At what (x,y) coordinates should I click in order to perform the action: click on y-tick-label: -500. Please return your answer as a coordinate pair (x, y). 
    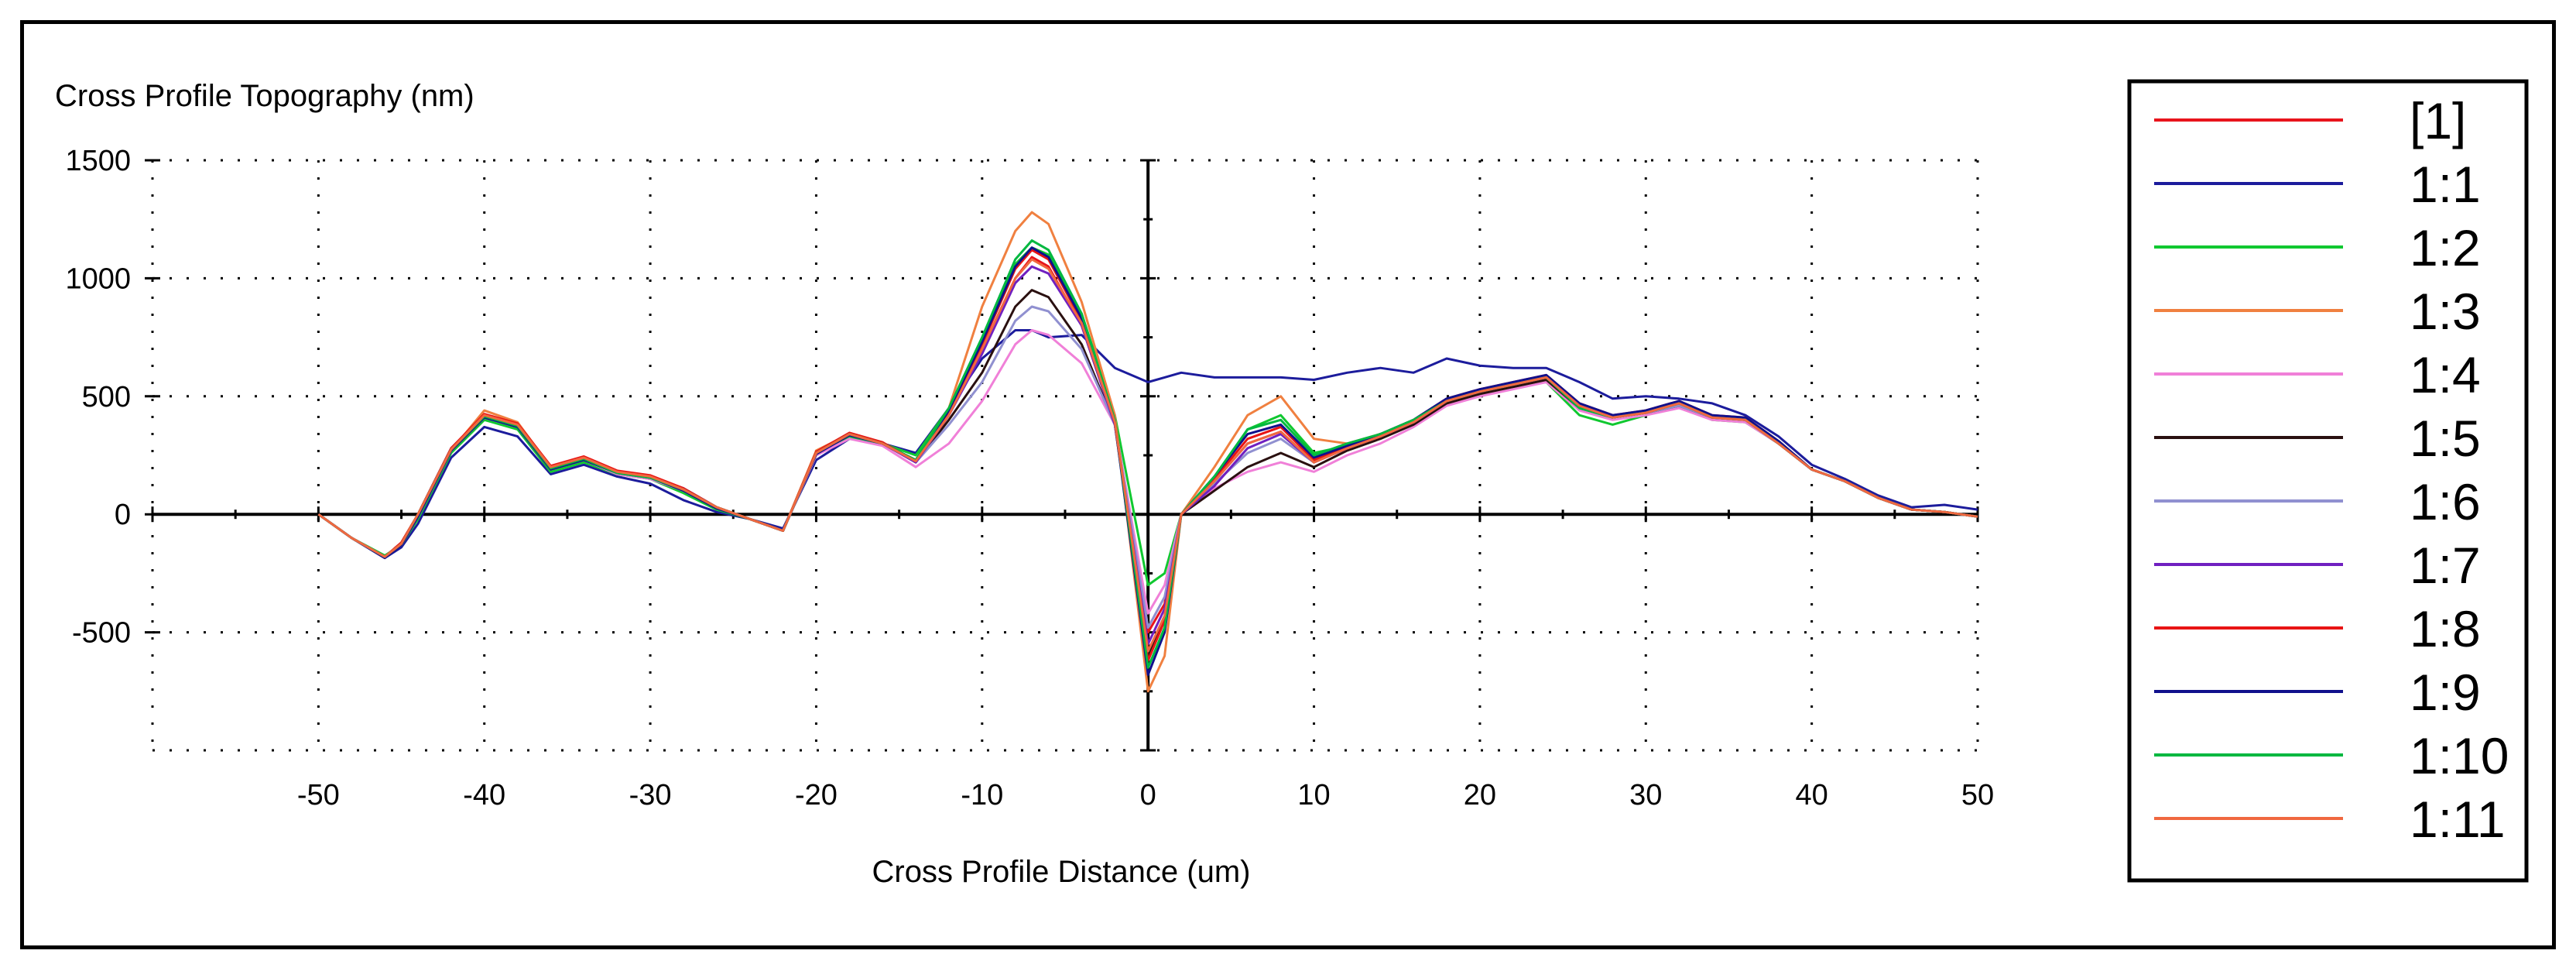
    Looking at the image, I should click on (101, 633).